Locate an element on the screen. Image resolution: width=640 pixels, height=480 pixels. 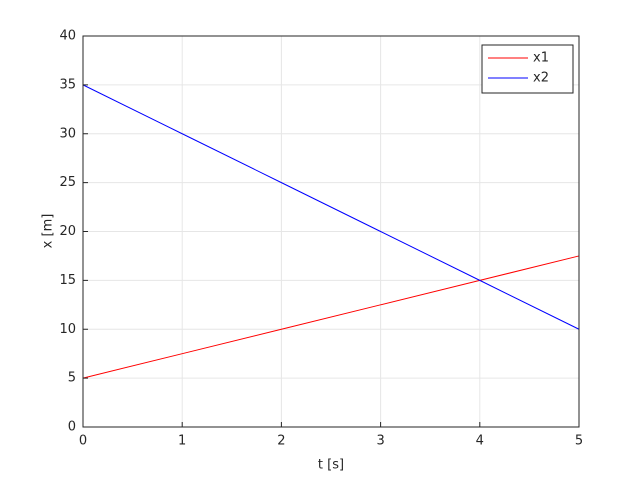
legend-box is located at coordinates (527, 69).